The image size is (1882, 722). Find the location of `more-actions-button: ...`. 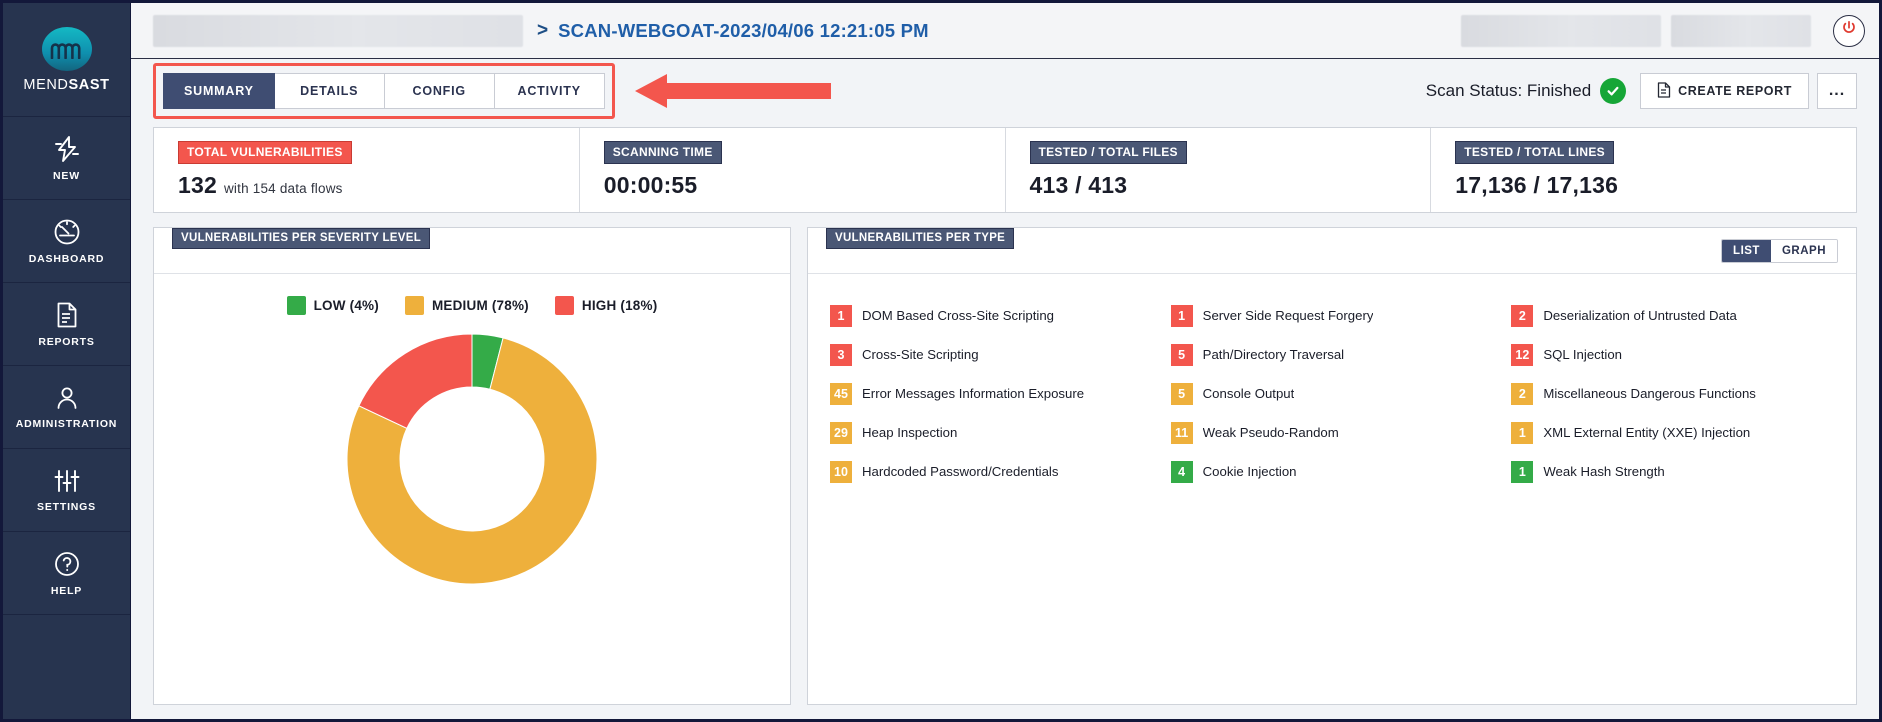

more-actions-button: ... is located at coordinates (1837, 91).